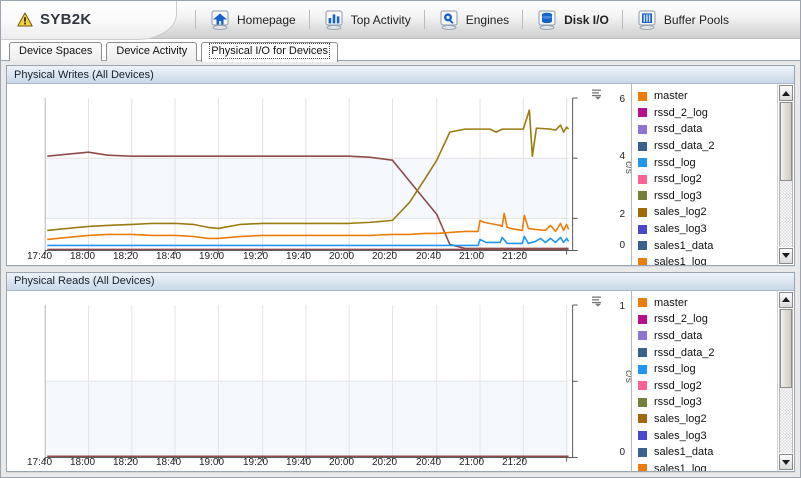 The height and width of the screenshot is (478, 801). What do you see at coordinates (91, 20) in the screenshot?
I see `brand-area: SYB2K` at bounding box center [91, 20].